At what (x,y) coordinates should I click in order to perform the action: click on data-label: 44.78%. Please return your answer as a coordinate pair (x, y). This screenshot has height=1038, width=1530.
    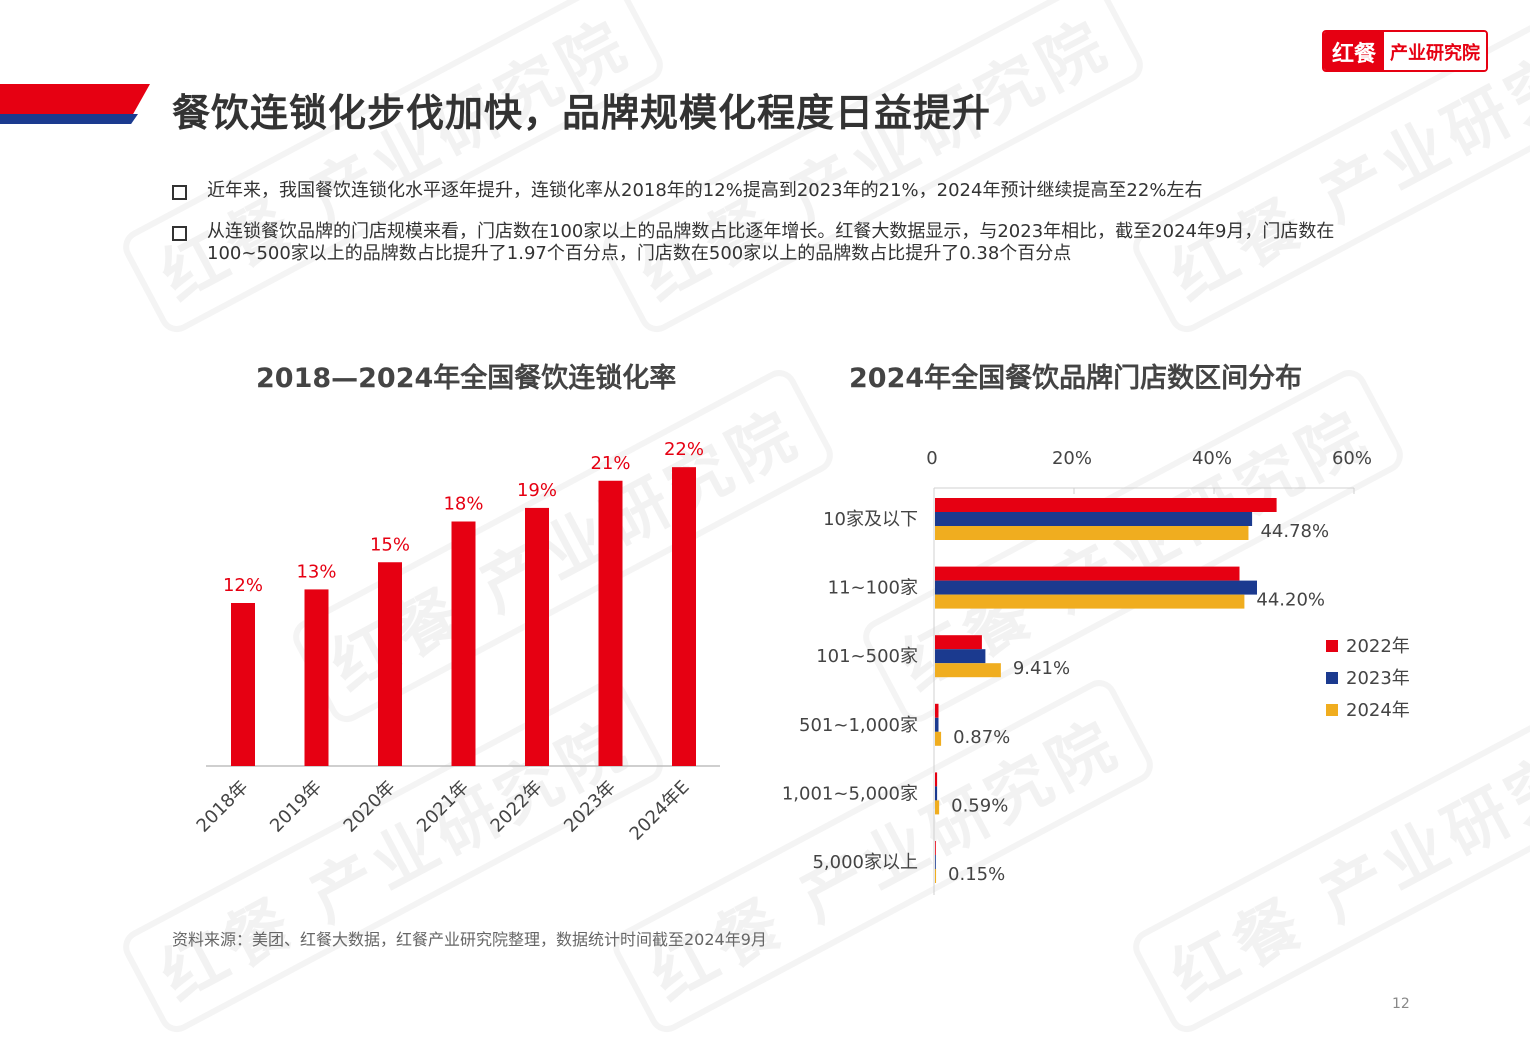
    Looking at the image, I should click on (1294, 531).